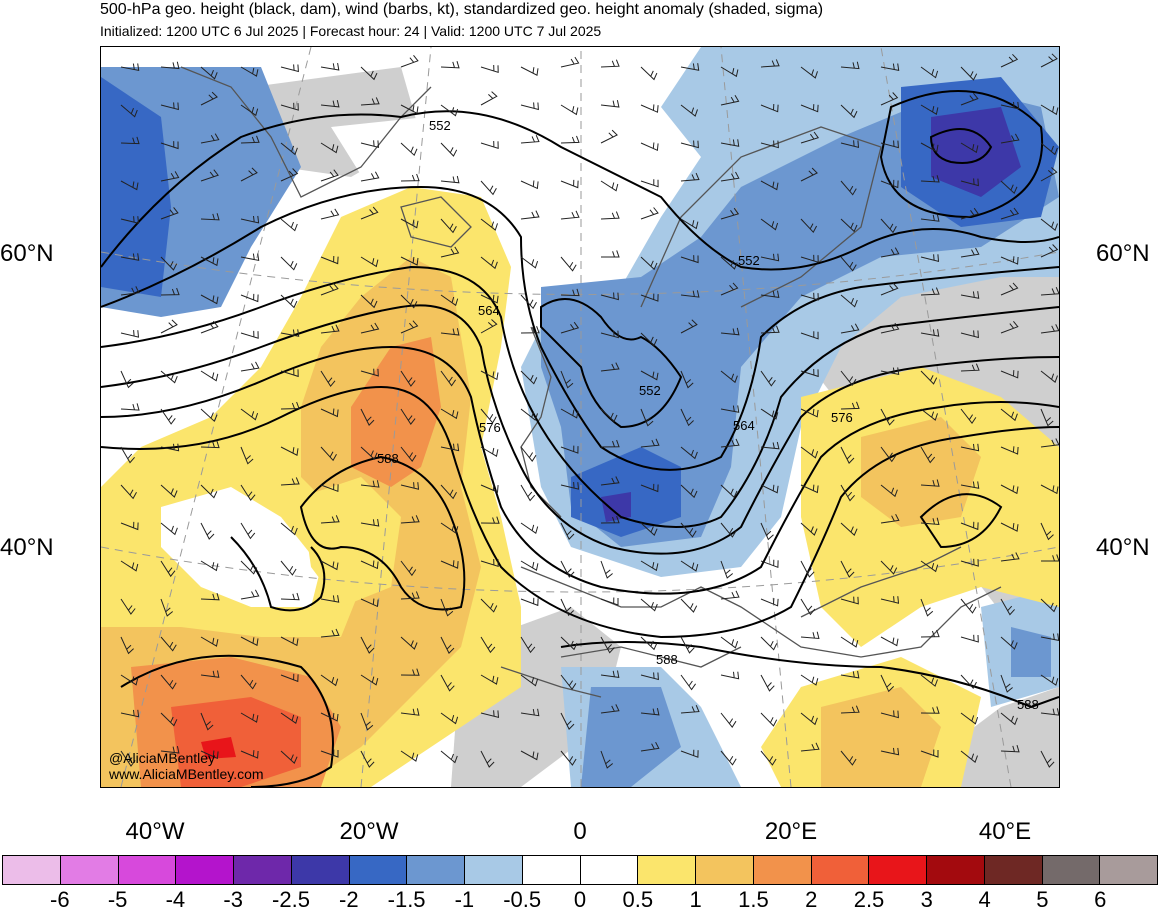  Describe the element at coordinates (809, 675) in the screenshot. I see `contour-588-south` at that location.